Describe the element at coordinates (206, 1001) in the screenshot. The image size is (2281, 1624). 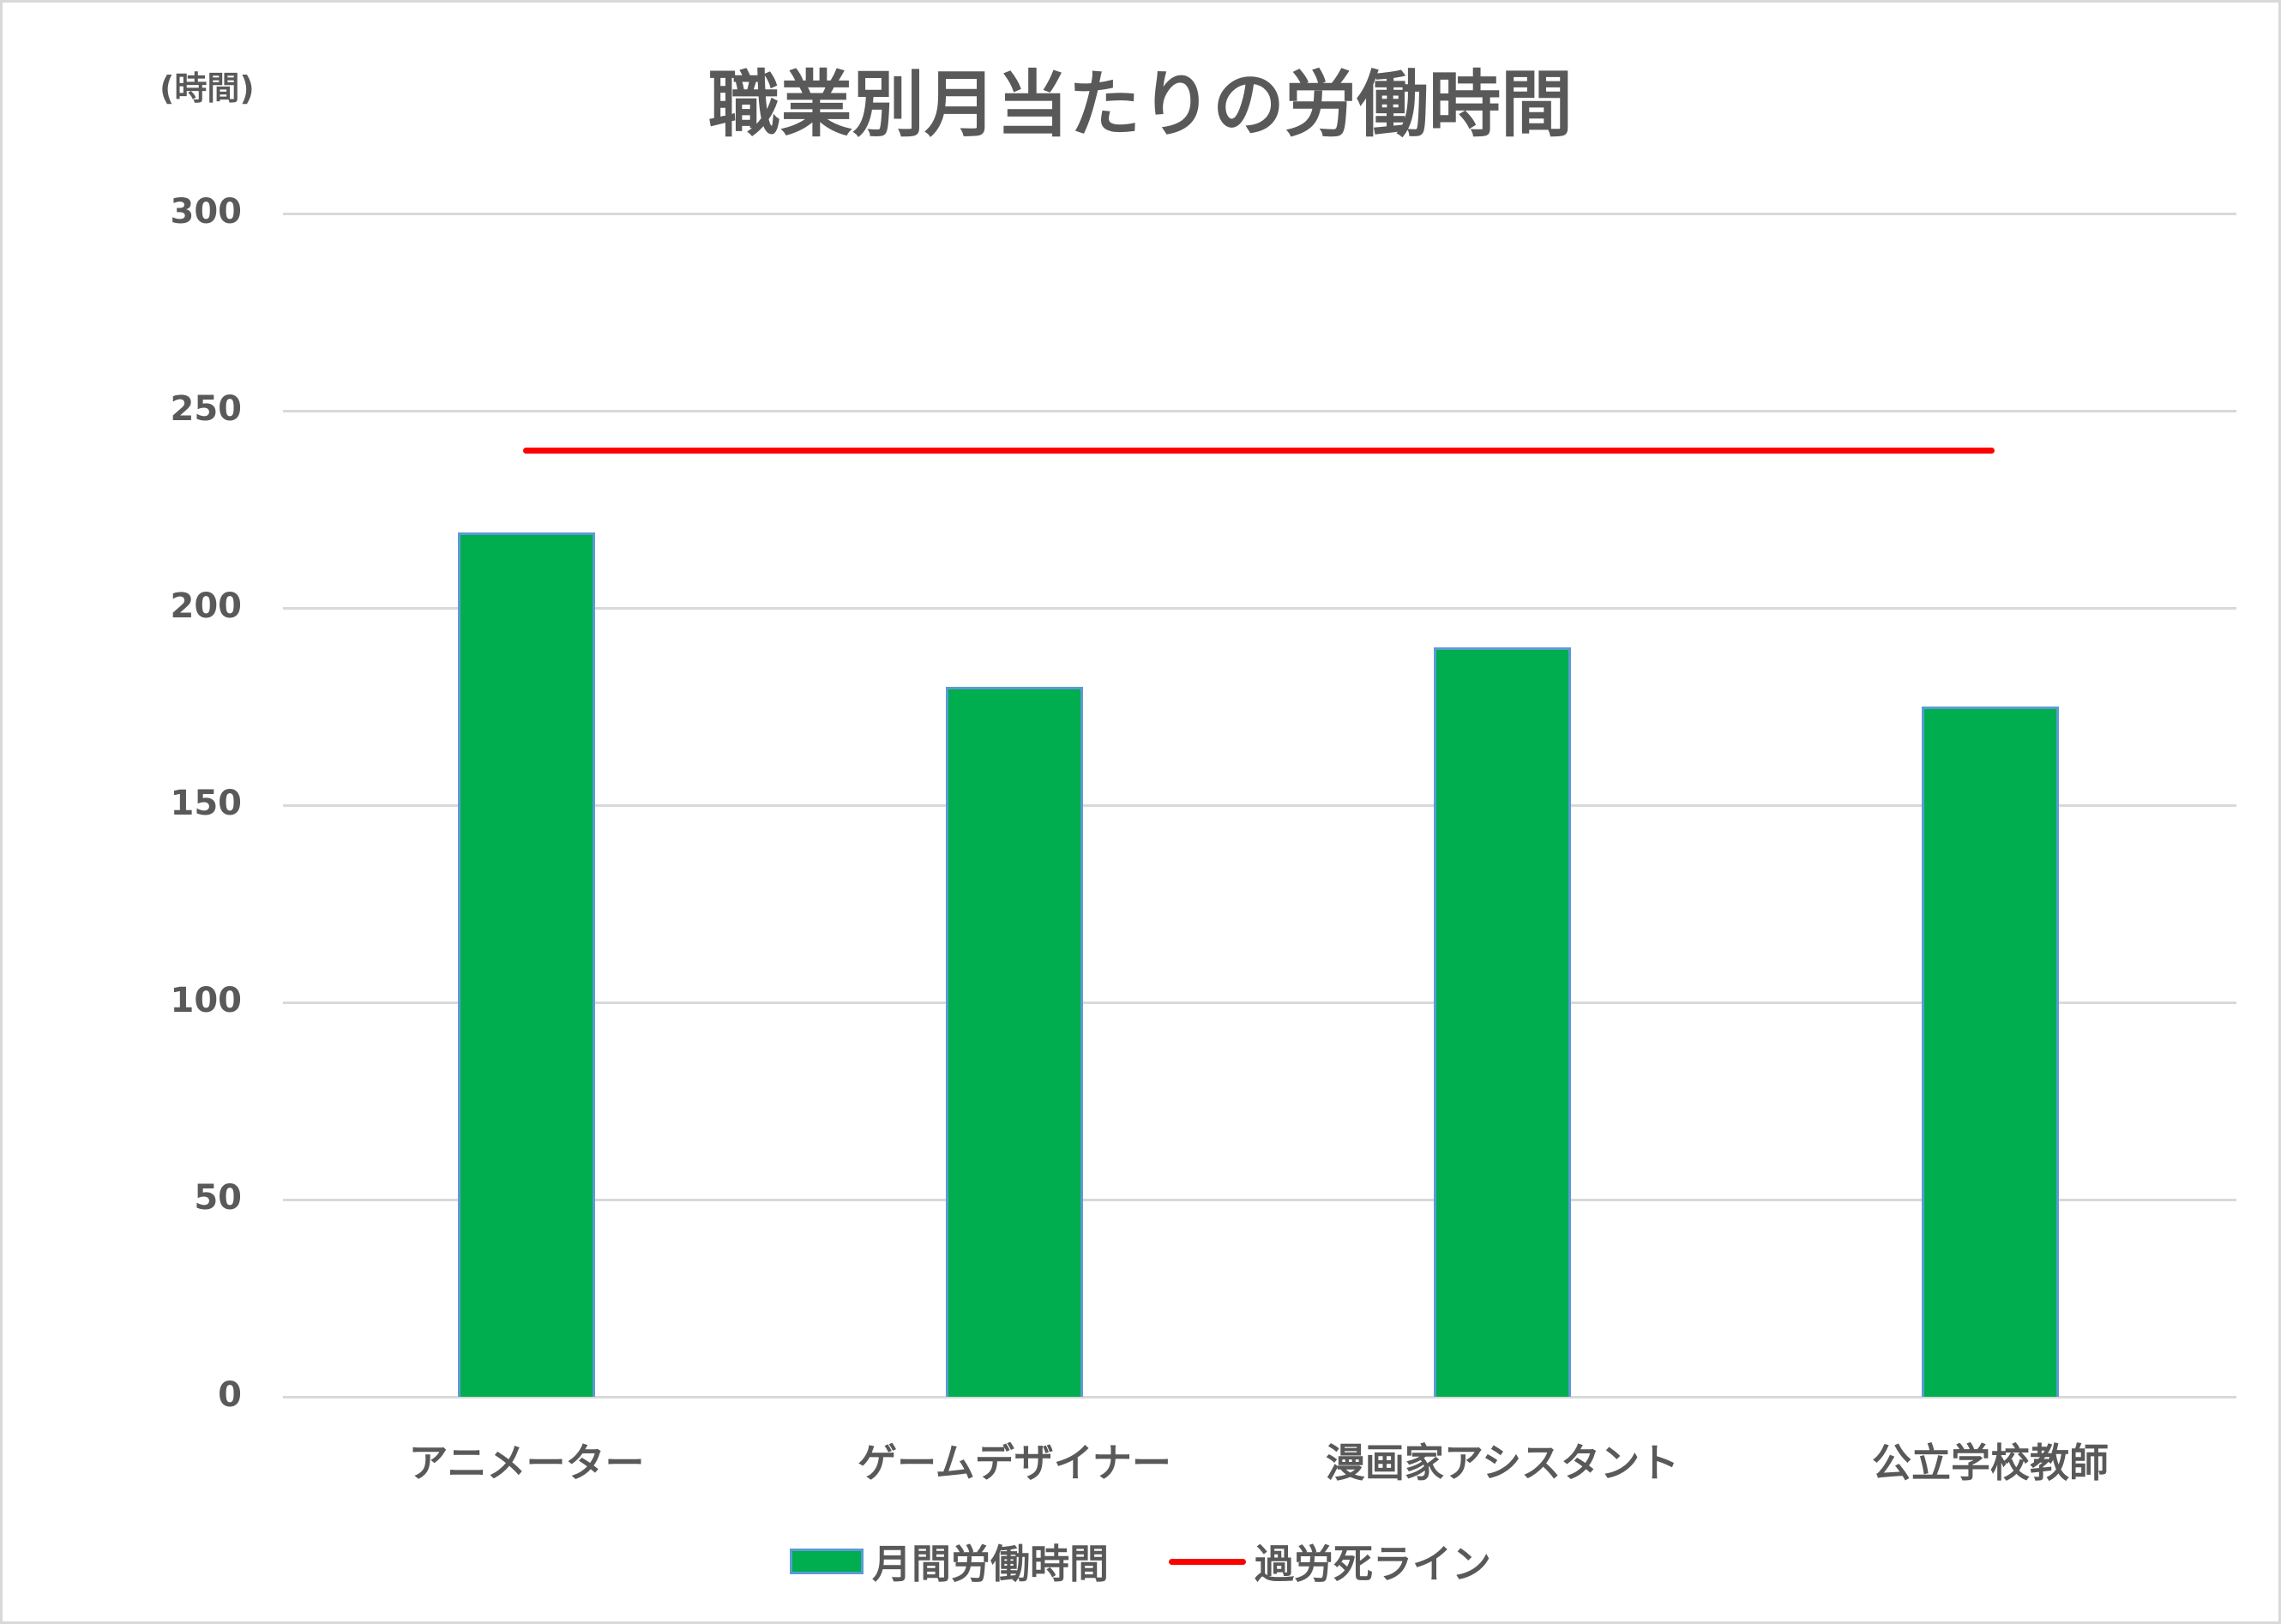
I see `y-tick-label: 100` at that location.